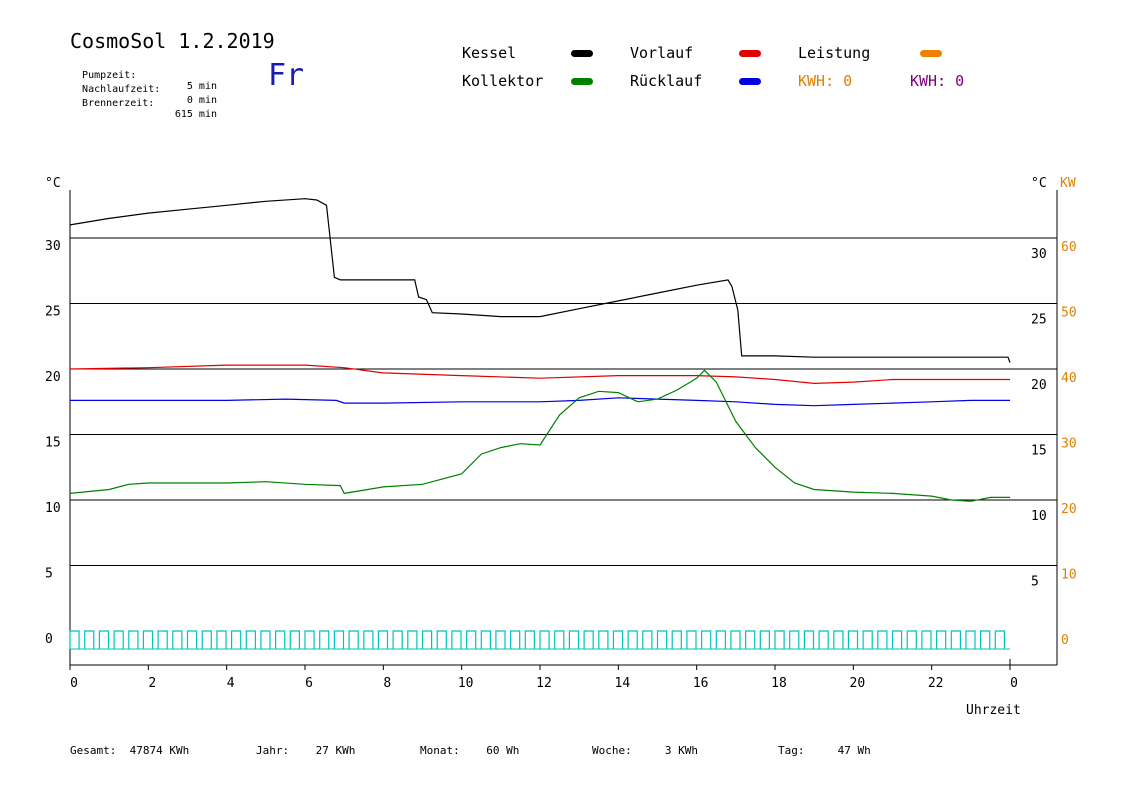  Describe the element at coordinates (49, 639) in the screenshot. I see `y-tick-label-left: 0` at that location.